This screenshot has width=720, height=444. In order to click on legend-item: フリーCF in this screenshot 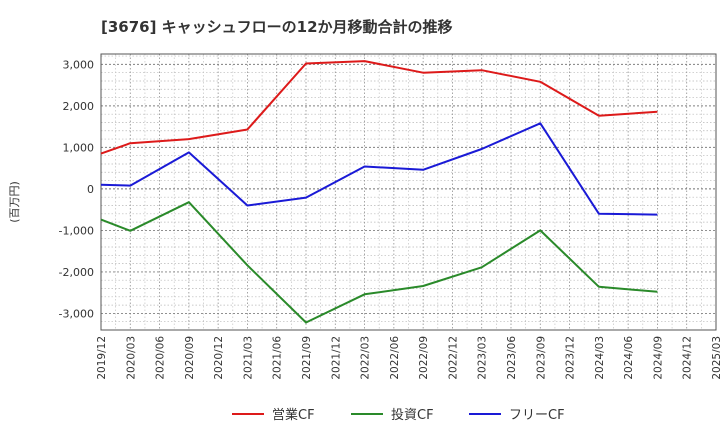, I will do `click(517, 415)`.